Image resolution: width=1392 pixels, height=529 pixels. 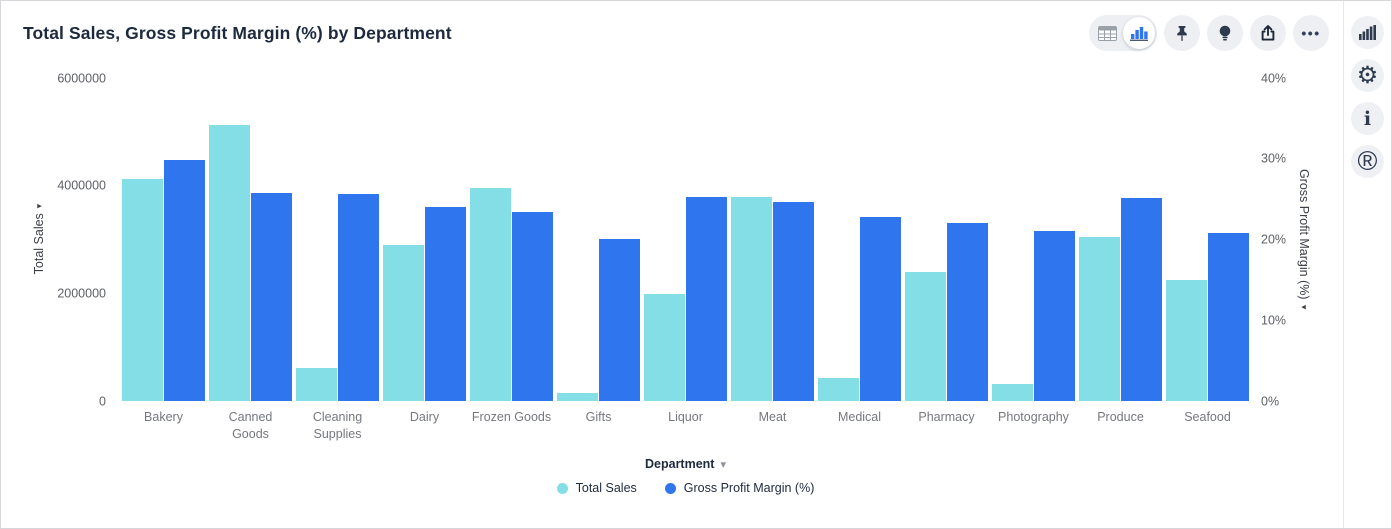 I want to click on ellipsis-icon: •••, so click(x=1311, y=33).